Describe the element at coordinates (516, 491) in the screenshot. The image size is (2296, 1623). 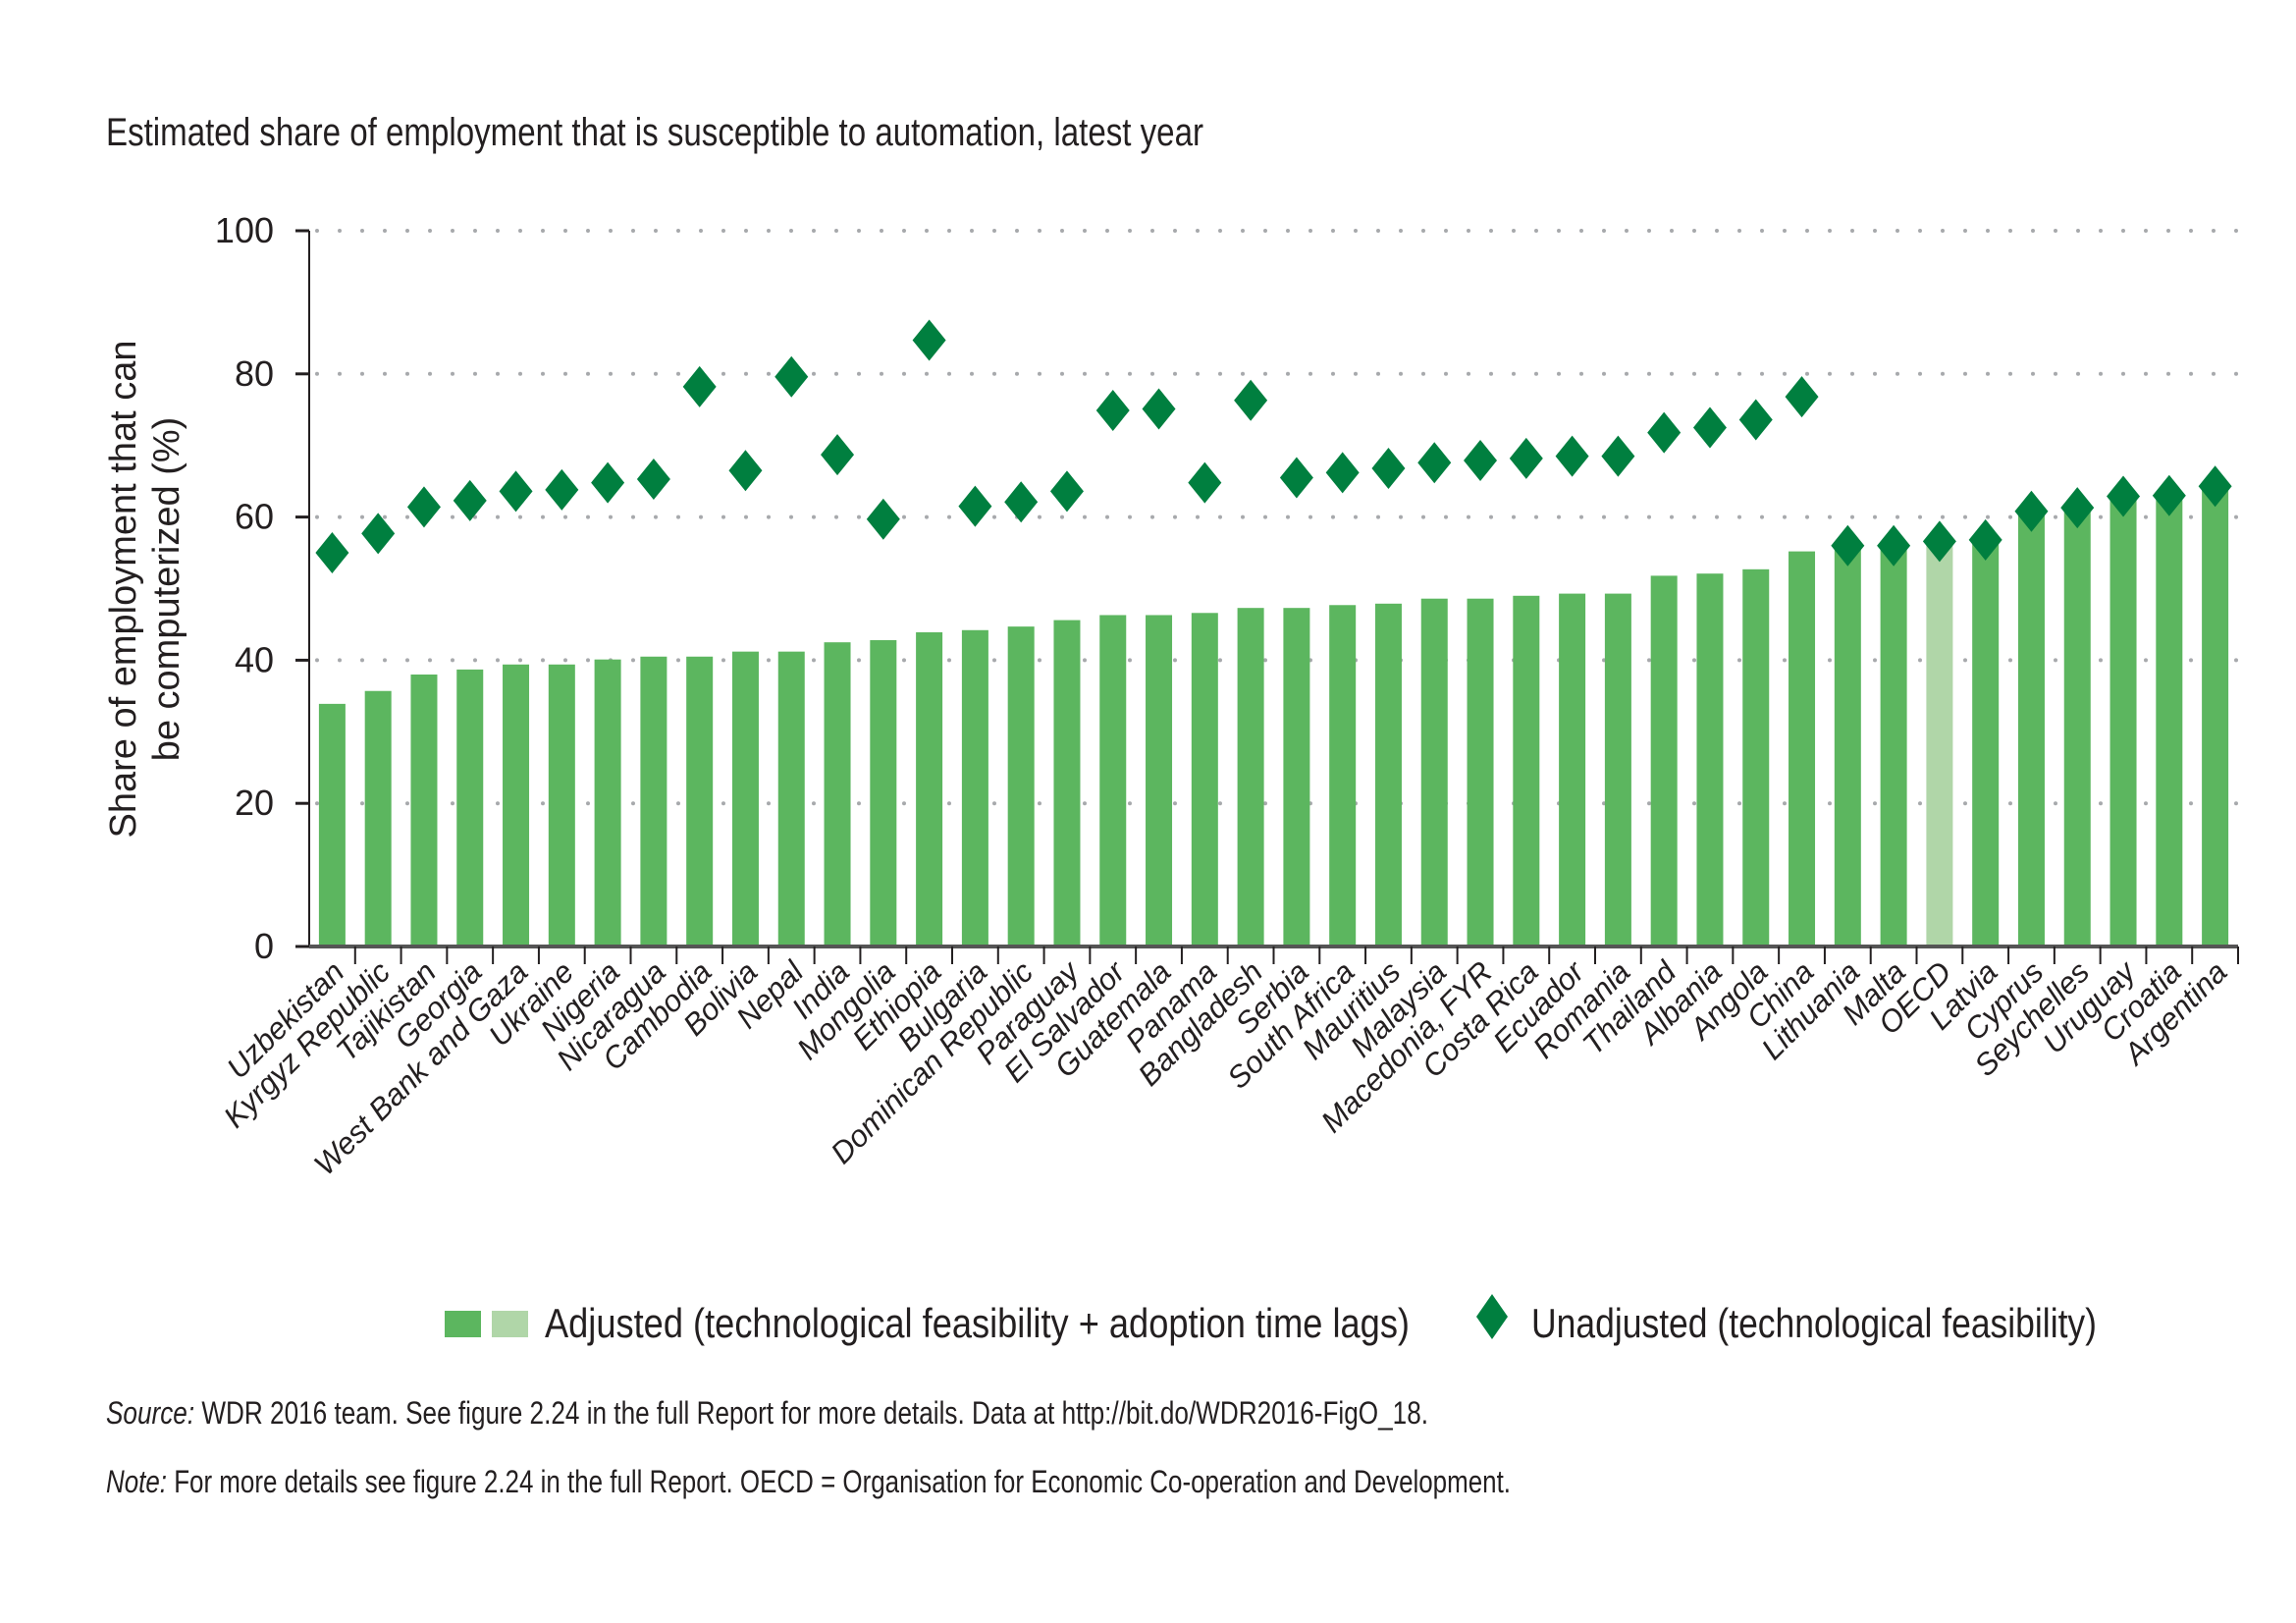
I see `diamond-west-bank-and-gaza` at that location.